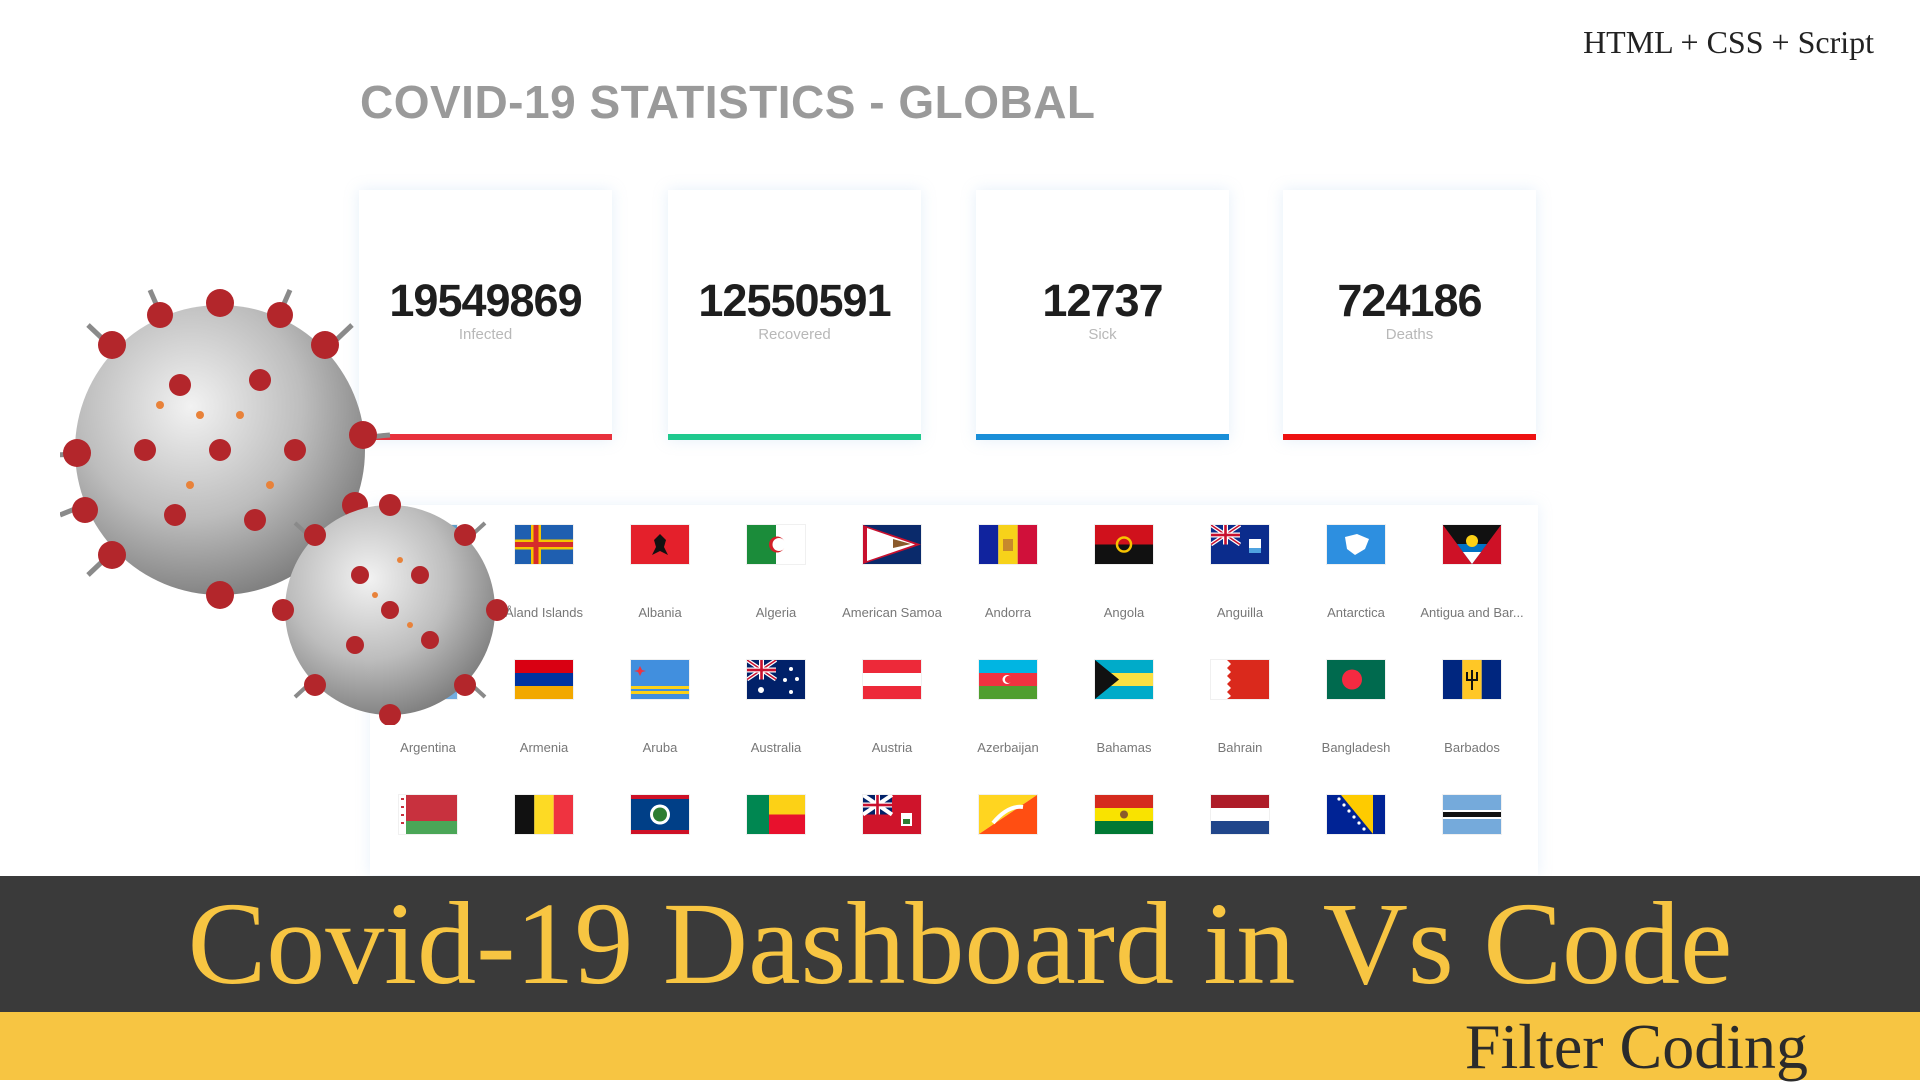 This screenshot has width=1920, height=1082. Describe the element at coordinates (1240, 747) in the screenshot. I see `country-name: Bahrain` at that location.